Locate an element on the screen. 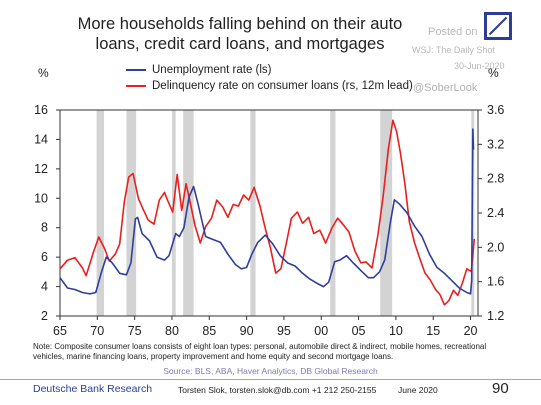  left-tick-label-3: 8 is located at coordinates (44, 228).